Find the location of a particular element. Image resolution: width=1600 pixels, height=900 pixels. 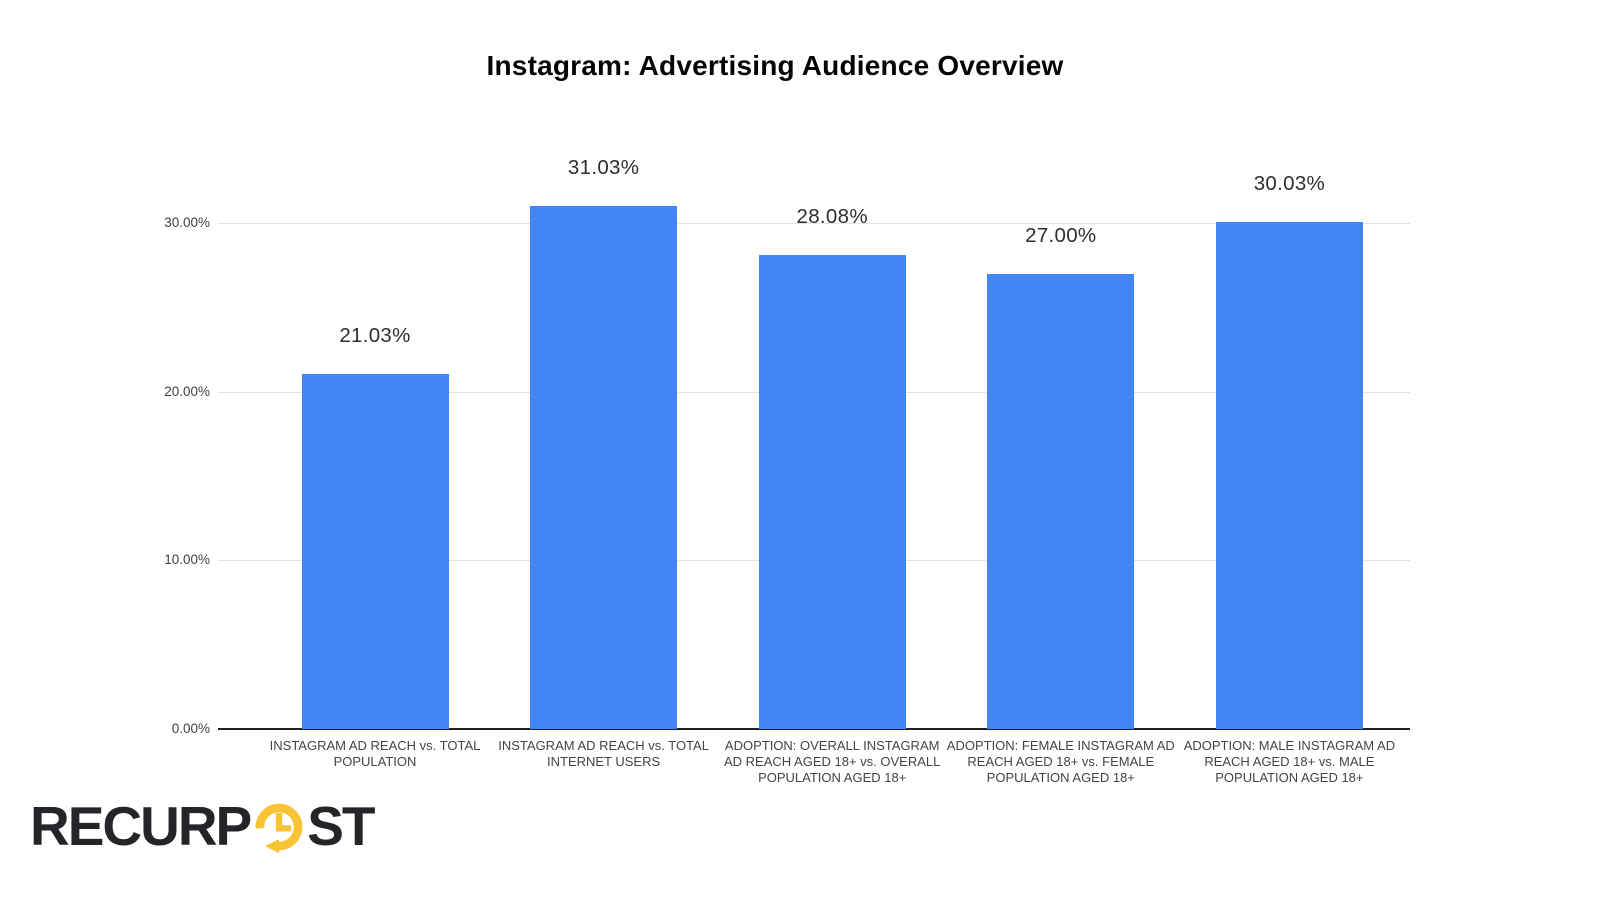

y-axis-tick-label: 30.00% is located at coordinates (187, 222).